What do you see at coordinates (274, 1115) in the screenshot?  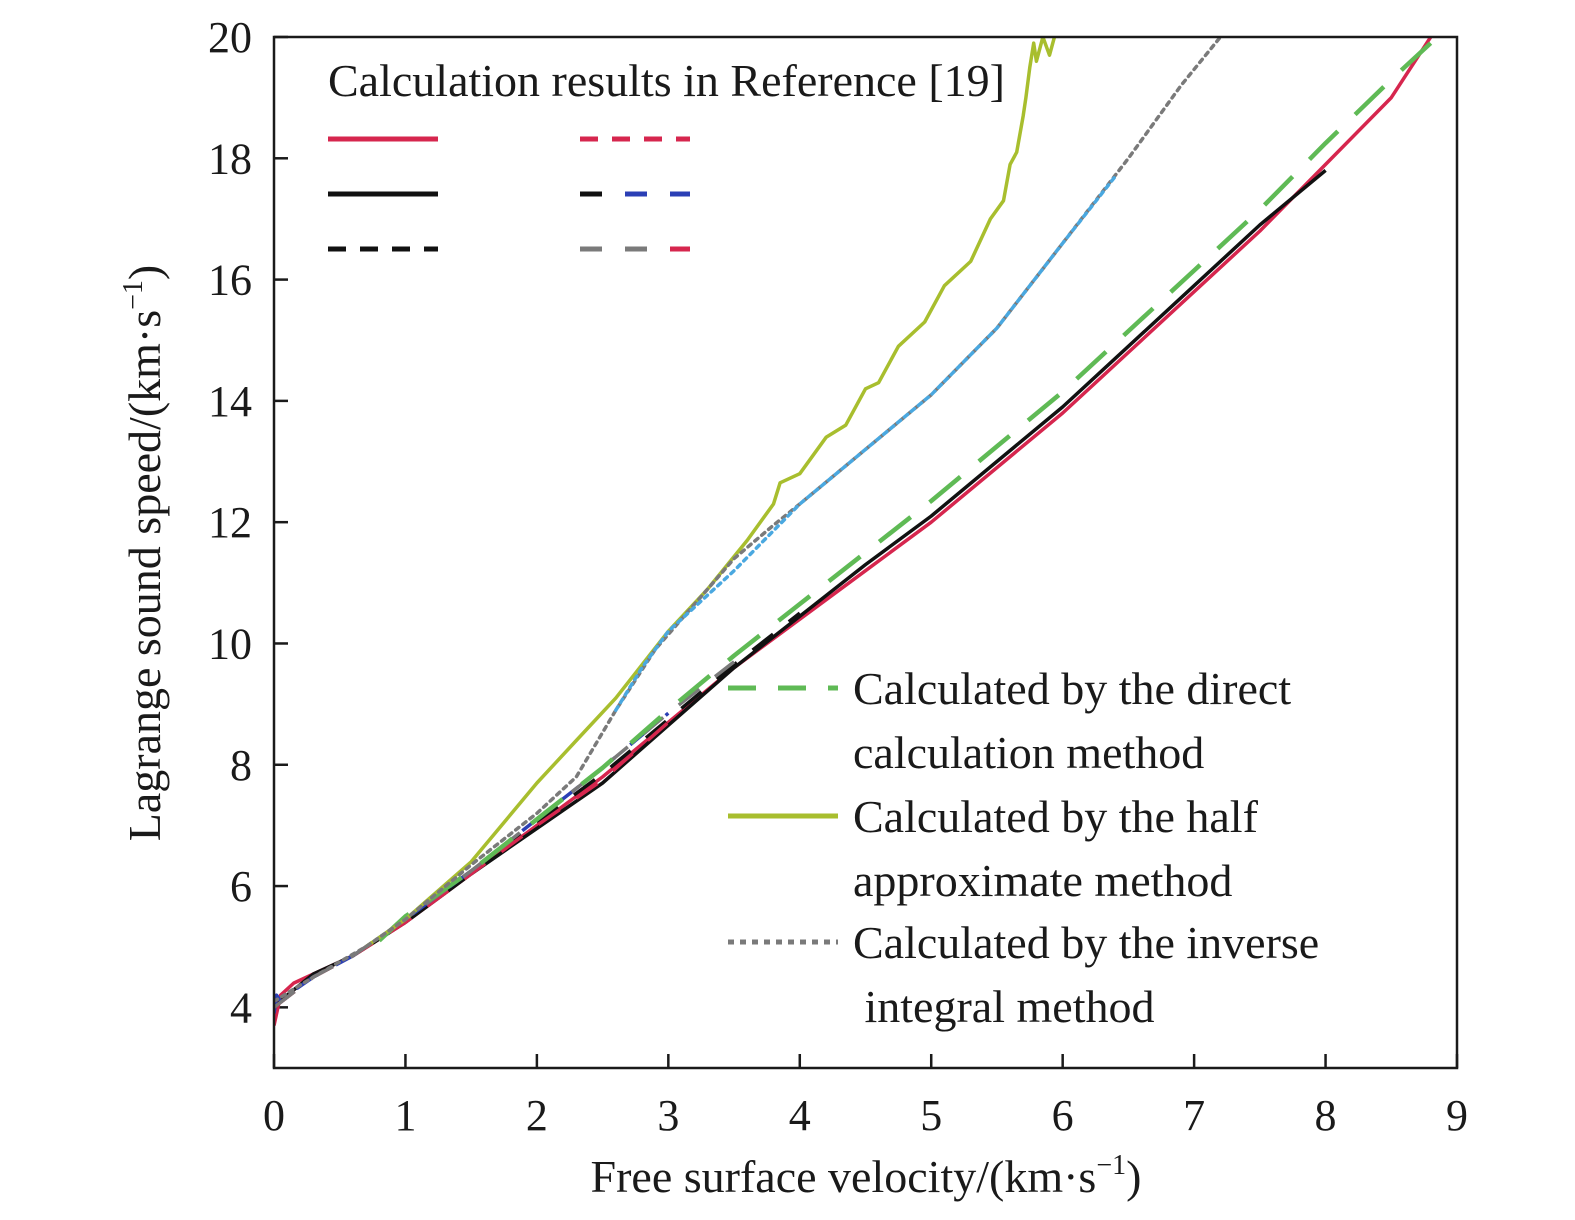 I see `x-tick-label: 0` at bounding box center [274, 1115].